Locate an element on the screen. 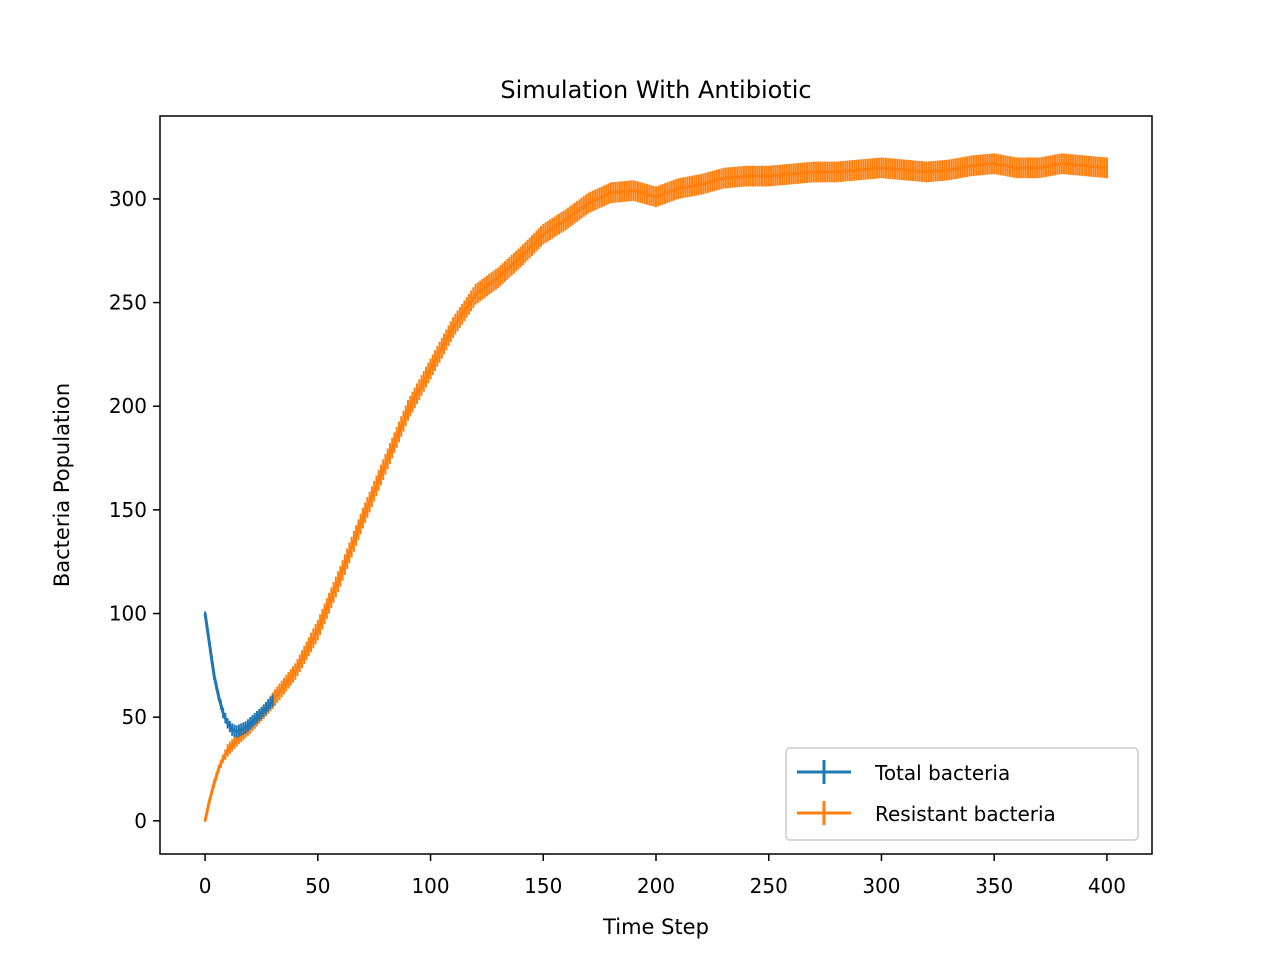 The width and height of the screenshot is (1280, 960). y-tick-label: 200 is located at coordinates (128, 406).